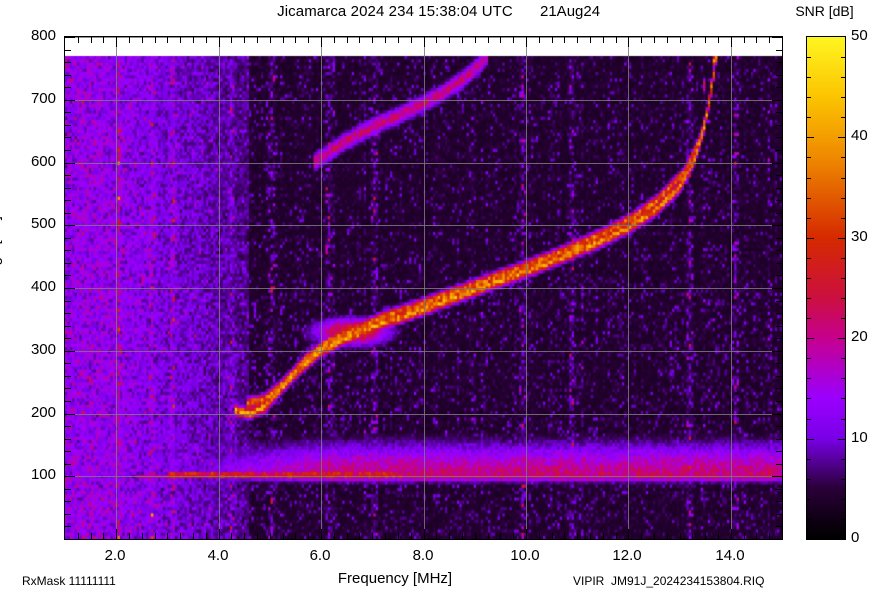 The height and width of the screenshot is (595, 874). I want to click on colorbar-tick-label: 40, so click(859, 135).